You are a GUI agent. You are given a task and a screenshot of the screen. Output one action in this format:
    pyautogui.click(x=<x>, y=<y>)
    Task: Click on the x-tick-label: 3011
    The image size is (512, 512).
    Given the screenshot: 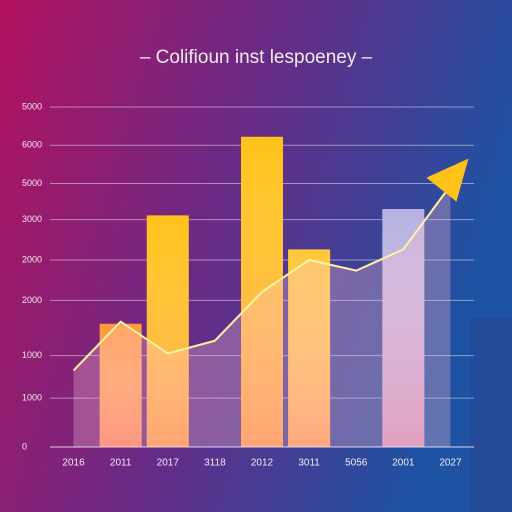 What is the action you would take?
    pyautogui.click(x=309, y=463)
    